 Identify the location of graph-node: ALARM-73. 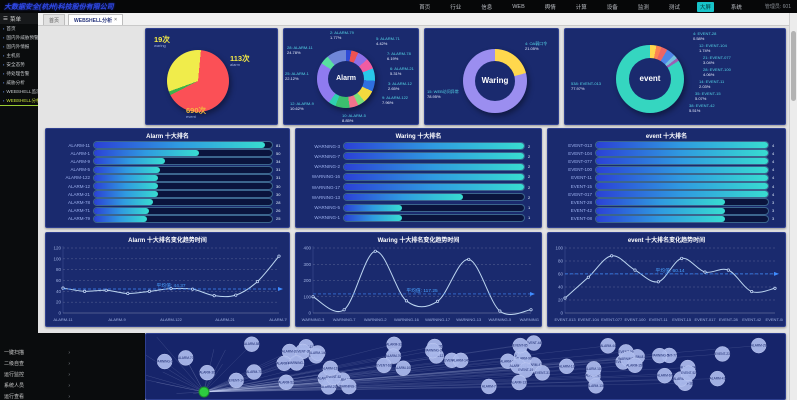
(254, 372).